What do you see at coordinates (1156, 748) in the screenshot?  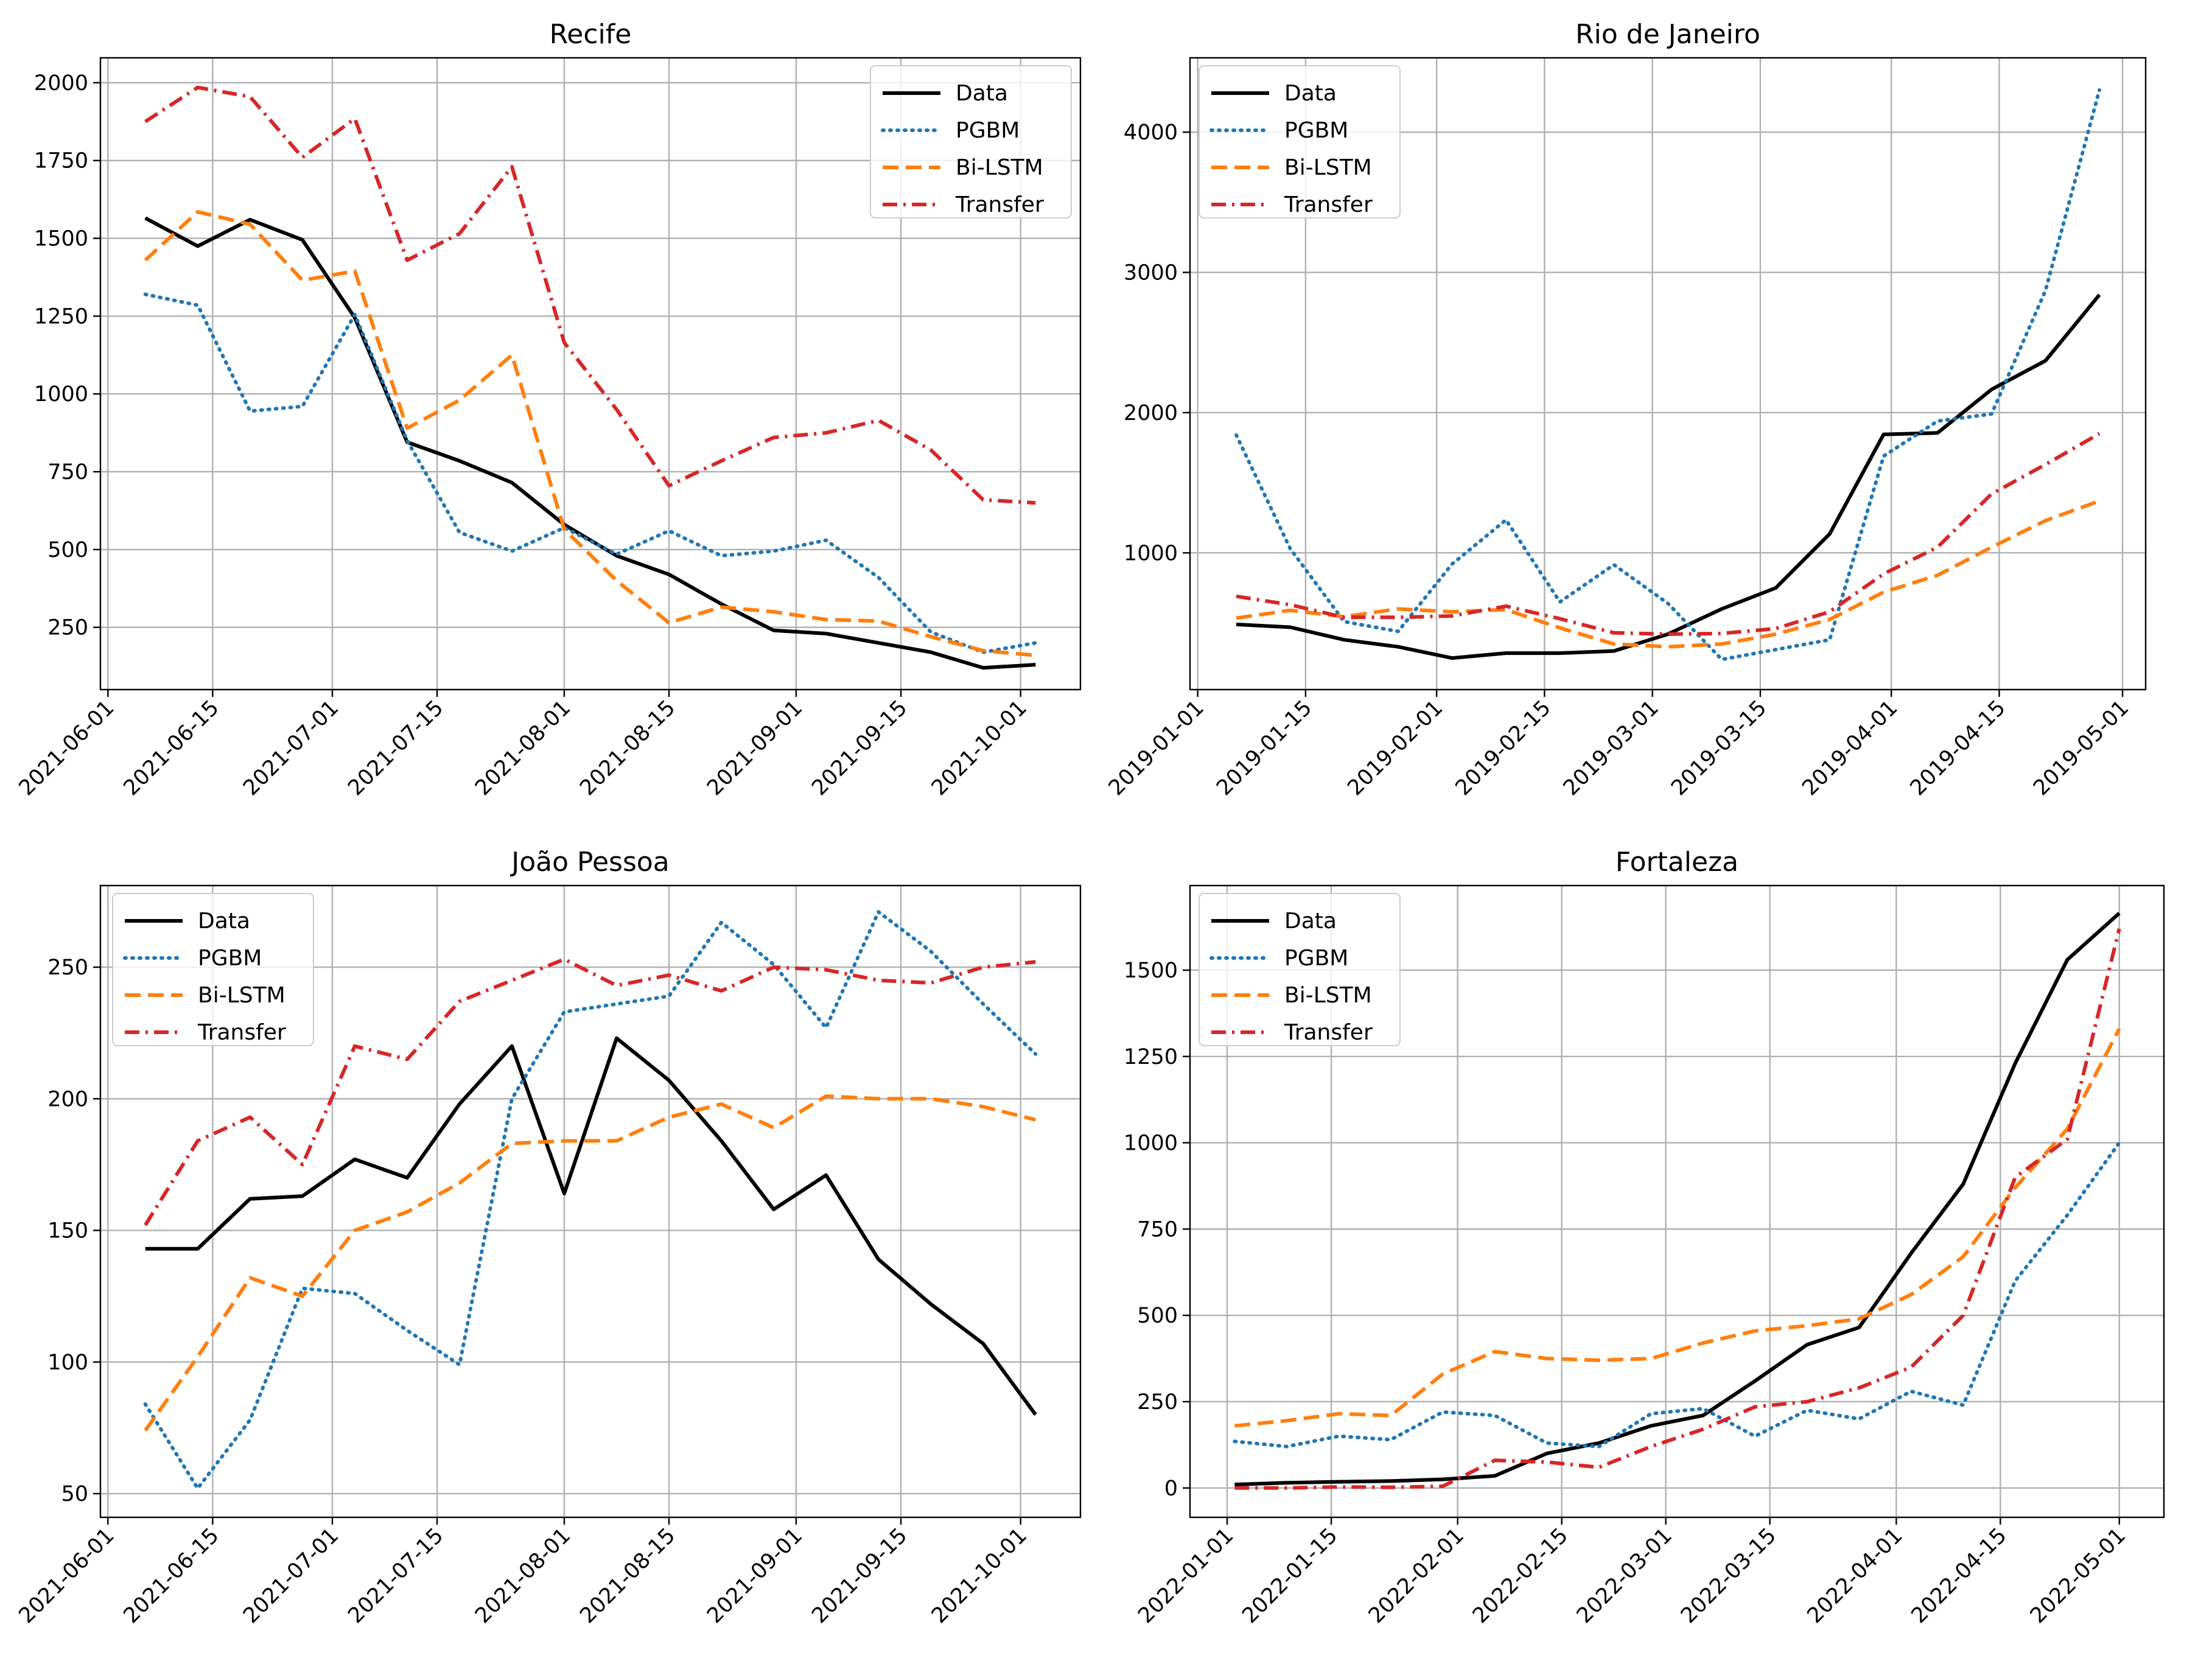 I see `x-tick-label: 2019-01-01` at bounding box center [1156, 748].